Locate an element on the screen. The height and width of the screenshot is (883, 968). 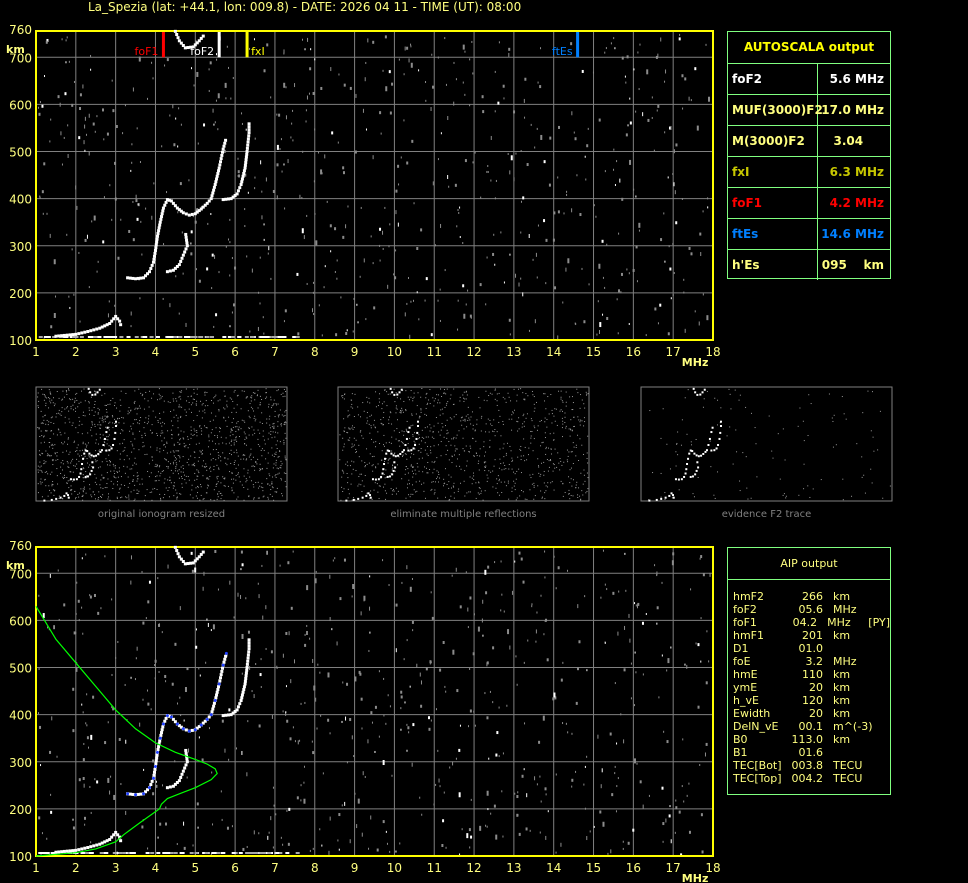
y-tick-label: 200 is located at coordinates (20, 294).